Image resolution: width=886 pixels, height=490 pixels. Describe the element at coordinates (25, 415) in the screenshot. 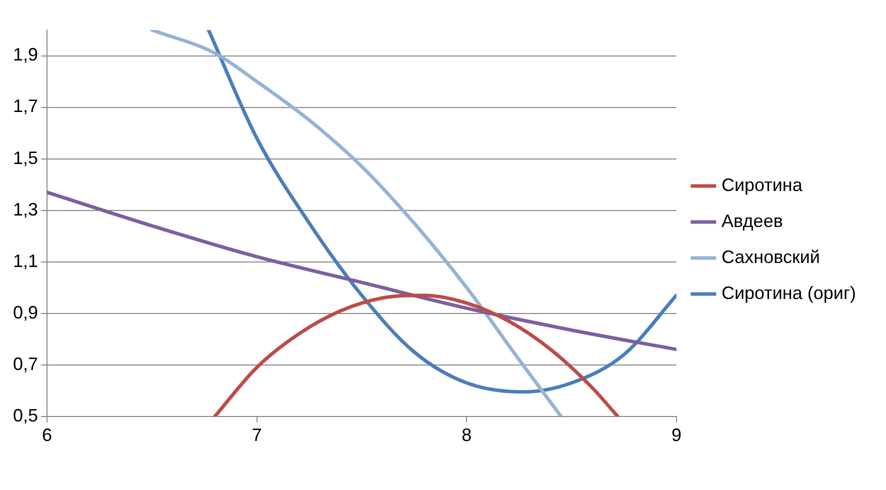

I see `y-tick-label: 0,5` at that location.